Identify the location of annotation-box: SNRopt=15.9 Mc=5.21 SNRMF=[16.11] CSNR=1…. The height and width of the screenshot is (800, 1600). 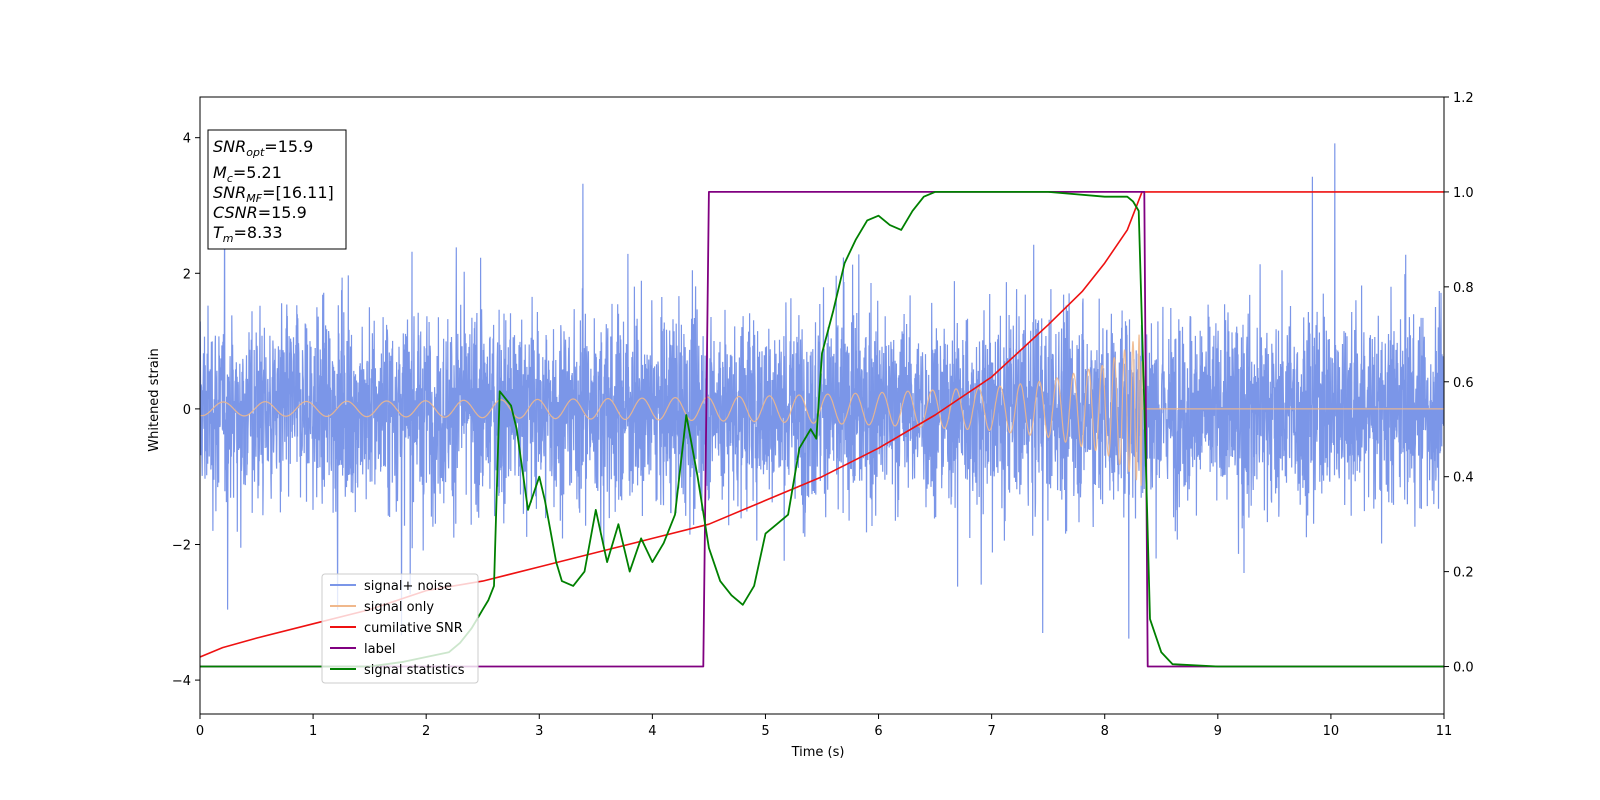
(277, 189).